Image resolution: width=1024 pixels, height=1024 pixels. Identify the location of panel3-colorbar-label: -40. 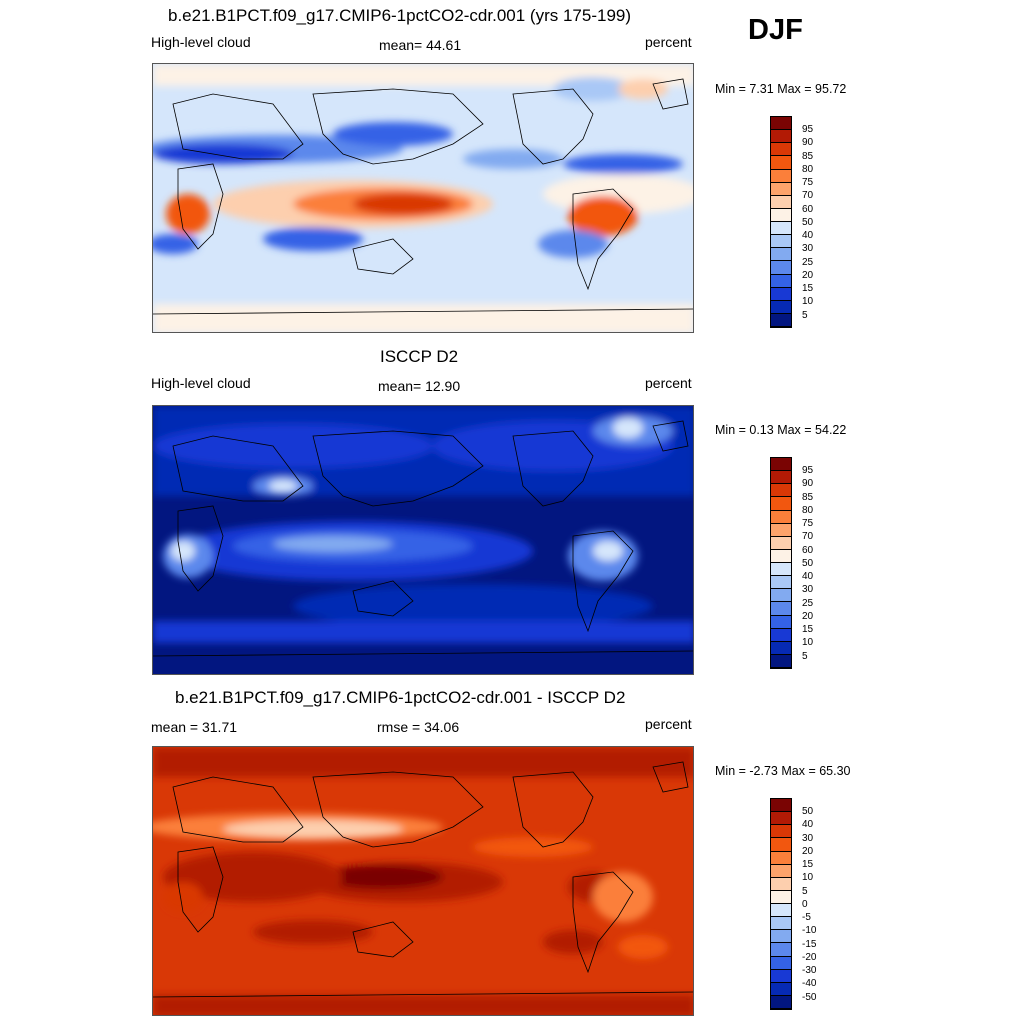
(809, 983).